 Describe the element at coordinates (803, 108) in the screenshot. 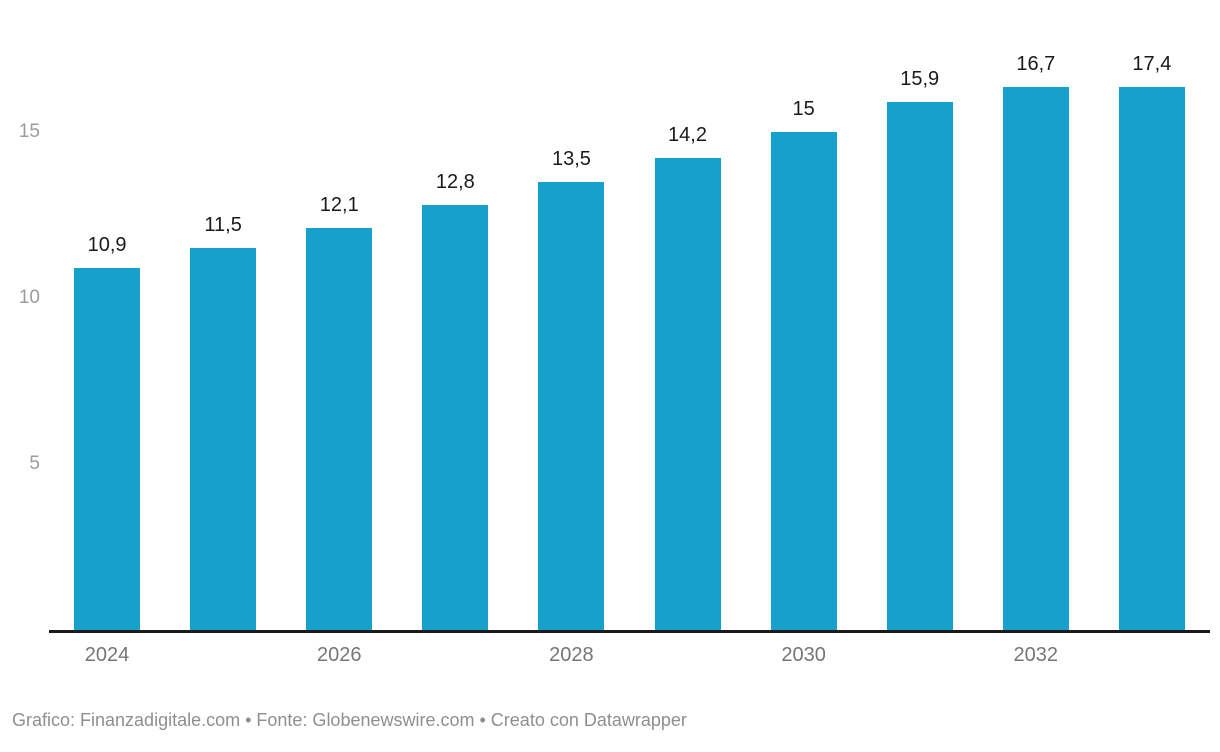

I see `bar-value-label: 15` at that location.